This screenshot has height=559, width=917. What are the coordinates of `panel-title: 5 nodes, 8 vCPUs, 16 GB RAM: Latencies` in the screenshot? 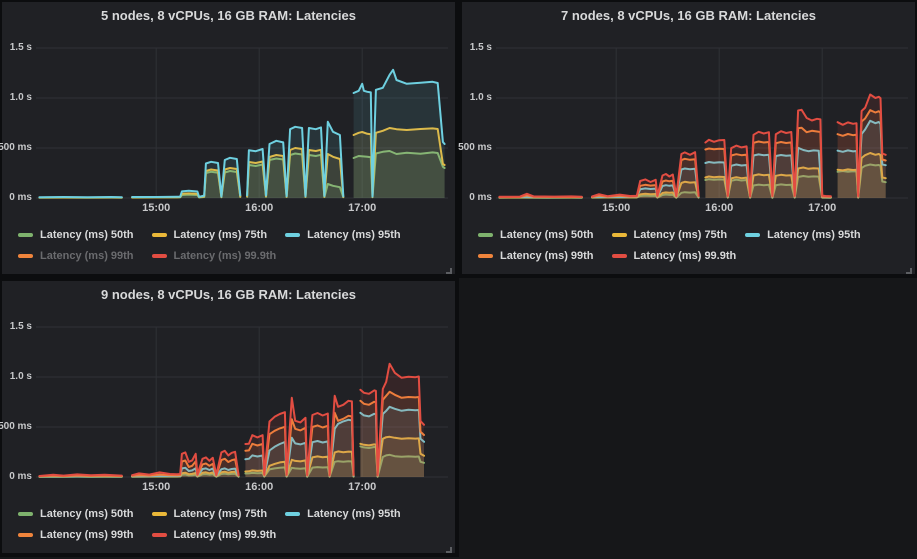 It's located at (228, 15).